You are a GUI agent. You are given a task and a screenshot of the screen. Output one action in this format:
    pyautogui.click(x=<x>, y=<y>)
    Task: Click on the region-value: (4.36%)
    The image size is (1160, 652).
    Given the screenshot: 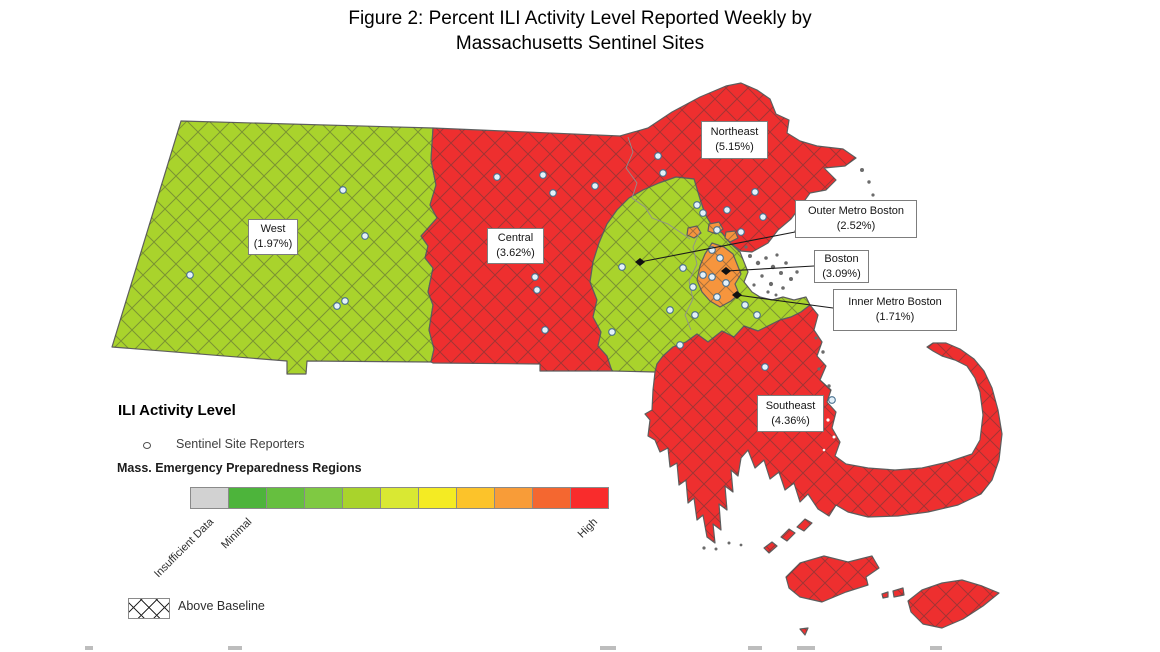 What is the action you would take?
    pyautogui.click(x=790, y=420)
    